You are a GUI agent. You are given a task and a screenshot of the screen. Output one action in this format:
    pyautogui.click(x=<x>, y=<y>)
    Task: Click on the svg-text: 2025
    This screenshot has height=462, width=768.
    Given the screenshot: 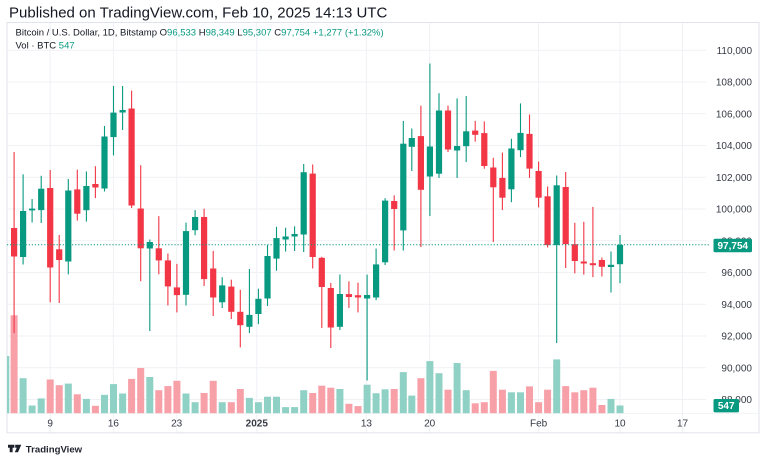 What is the action you would take?
    pyautogui.click(x=257, y=424)
    